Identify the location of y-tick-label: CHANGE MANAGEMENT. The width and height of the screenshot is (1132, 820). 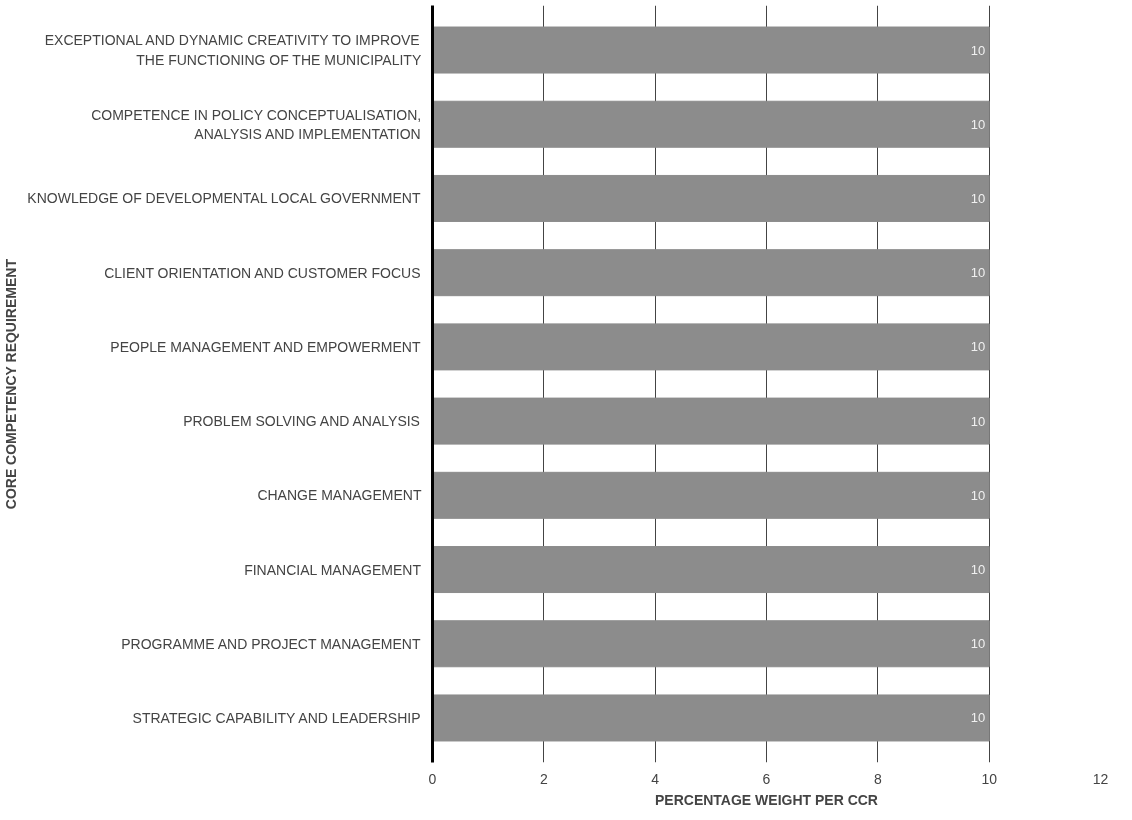
(339, 495).